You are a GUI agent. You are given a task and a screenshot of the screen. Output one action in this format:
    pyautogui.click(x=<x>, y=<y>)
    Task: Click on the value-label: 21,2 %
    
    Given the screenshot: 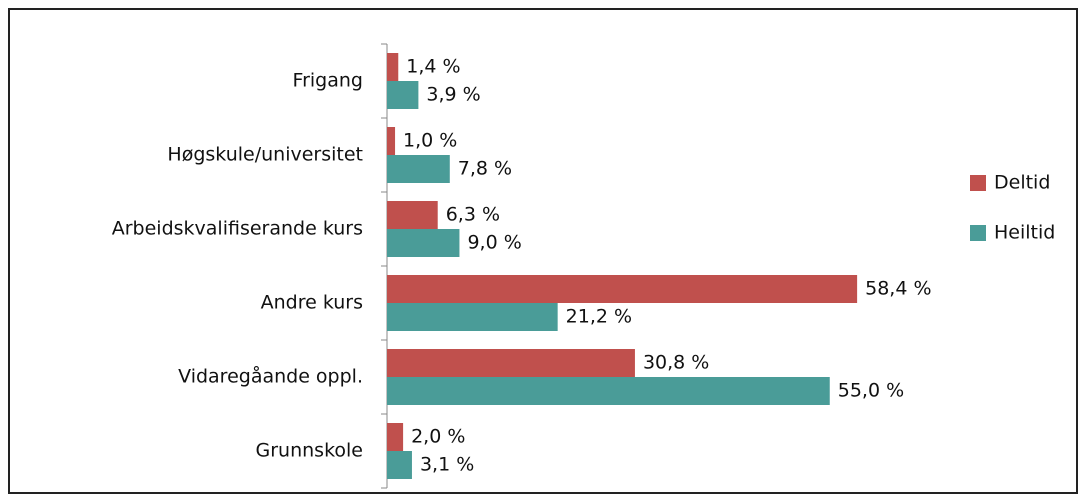 What is the action you would take?
    pyautogui.click(x=599, y=317)
    